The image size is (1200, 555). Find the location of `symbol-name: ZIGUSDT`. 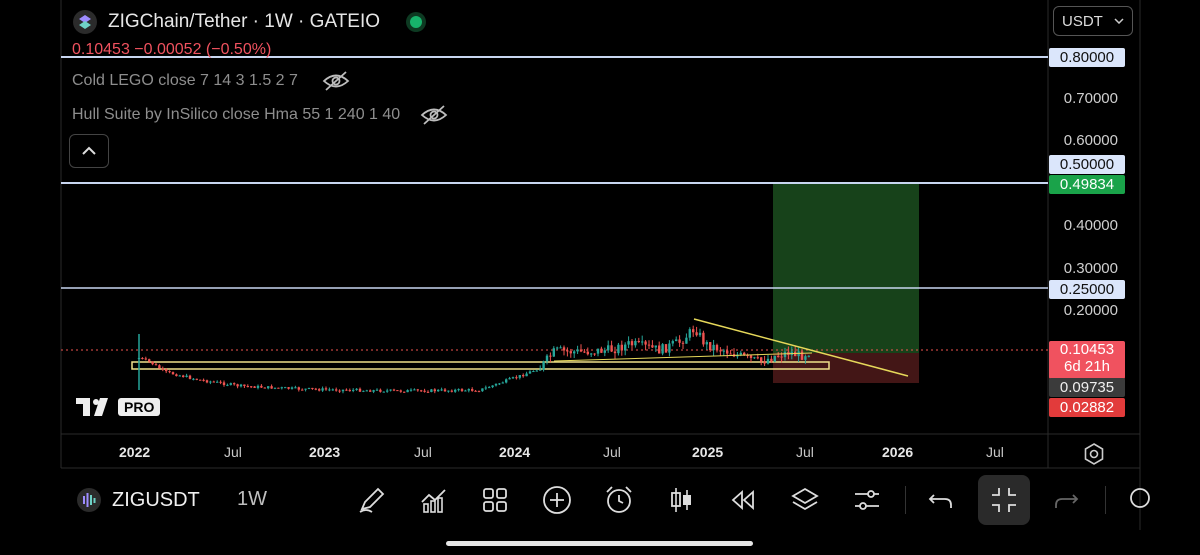

symbol-name: ZIGUSDT is located at coordinates (156, 499).